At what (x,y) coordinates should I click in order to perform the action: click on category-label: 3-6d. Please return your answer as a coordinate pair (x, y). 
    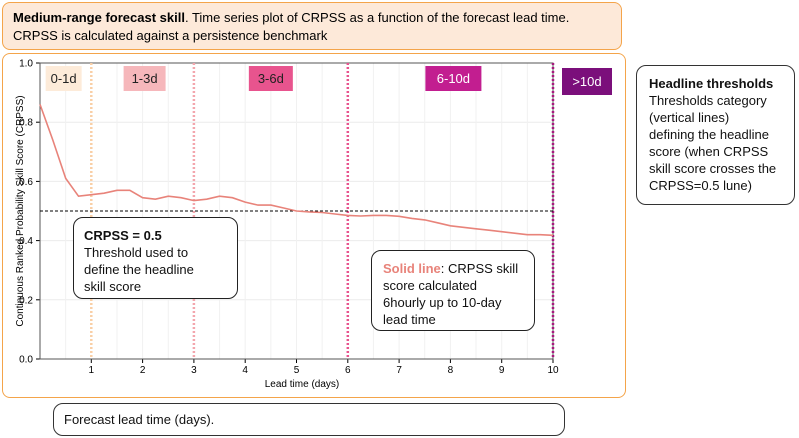
    Looking at the image, I should click on (271, 78).